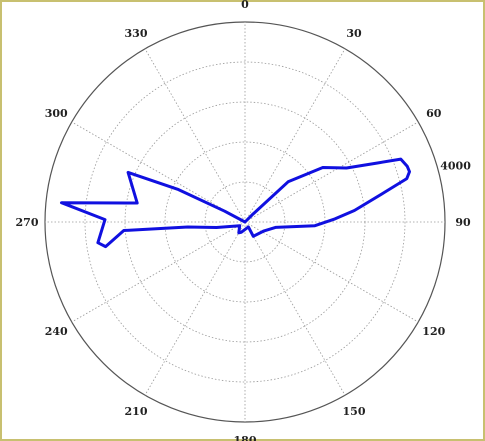 The width and height of the screenshot is (485, 441). I want to click on angle-tick-label-240: 240, so click(56, 331).